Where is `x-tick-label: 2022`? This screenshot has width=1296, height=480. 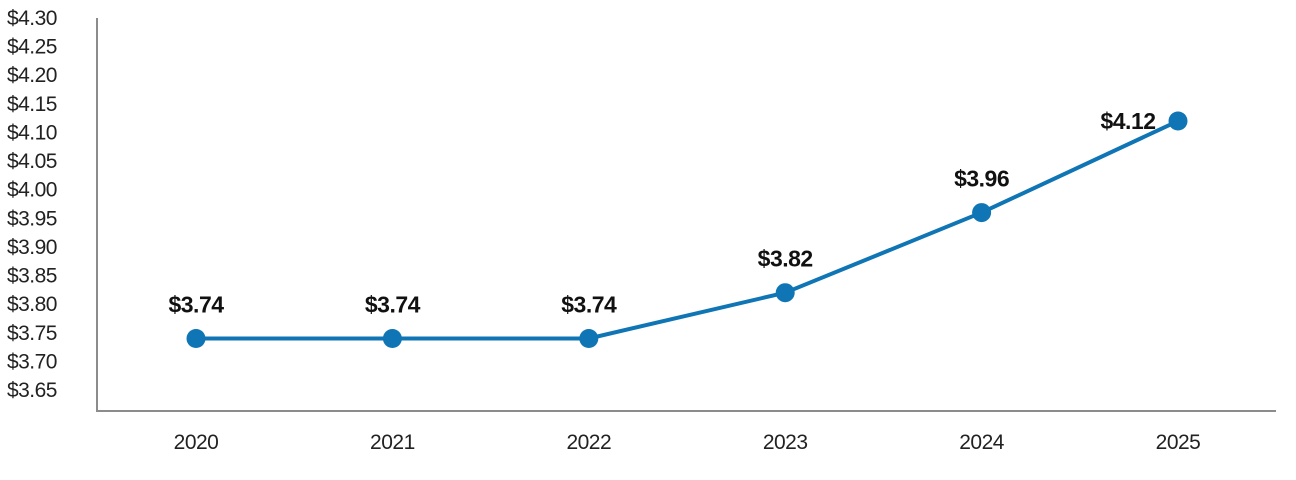
x-tick-label: 2022 is located at coordinates (588, 442).